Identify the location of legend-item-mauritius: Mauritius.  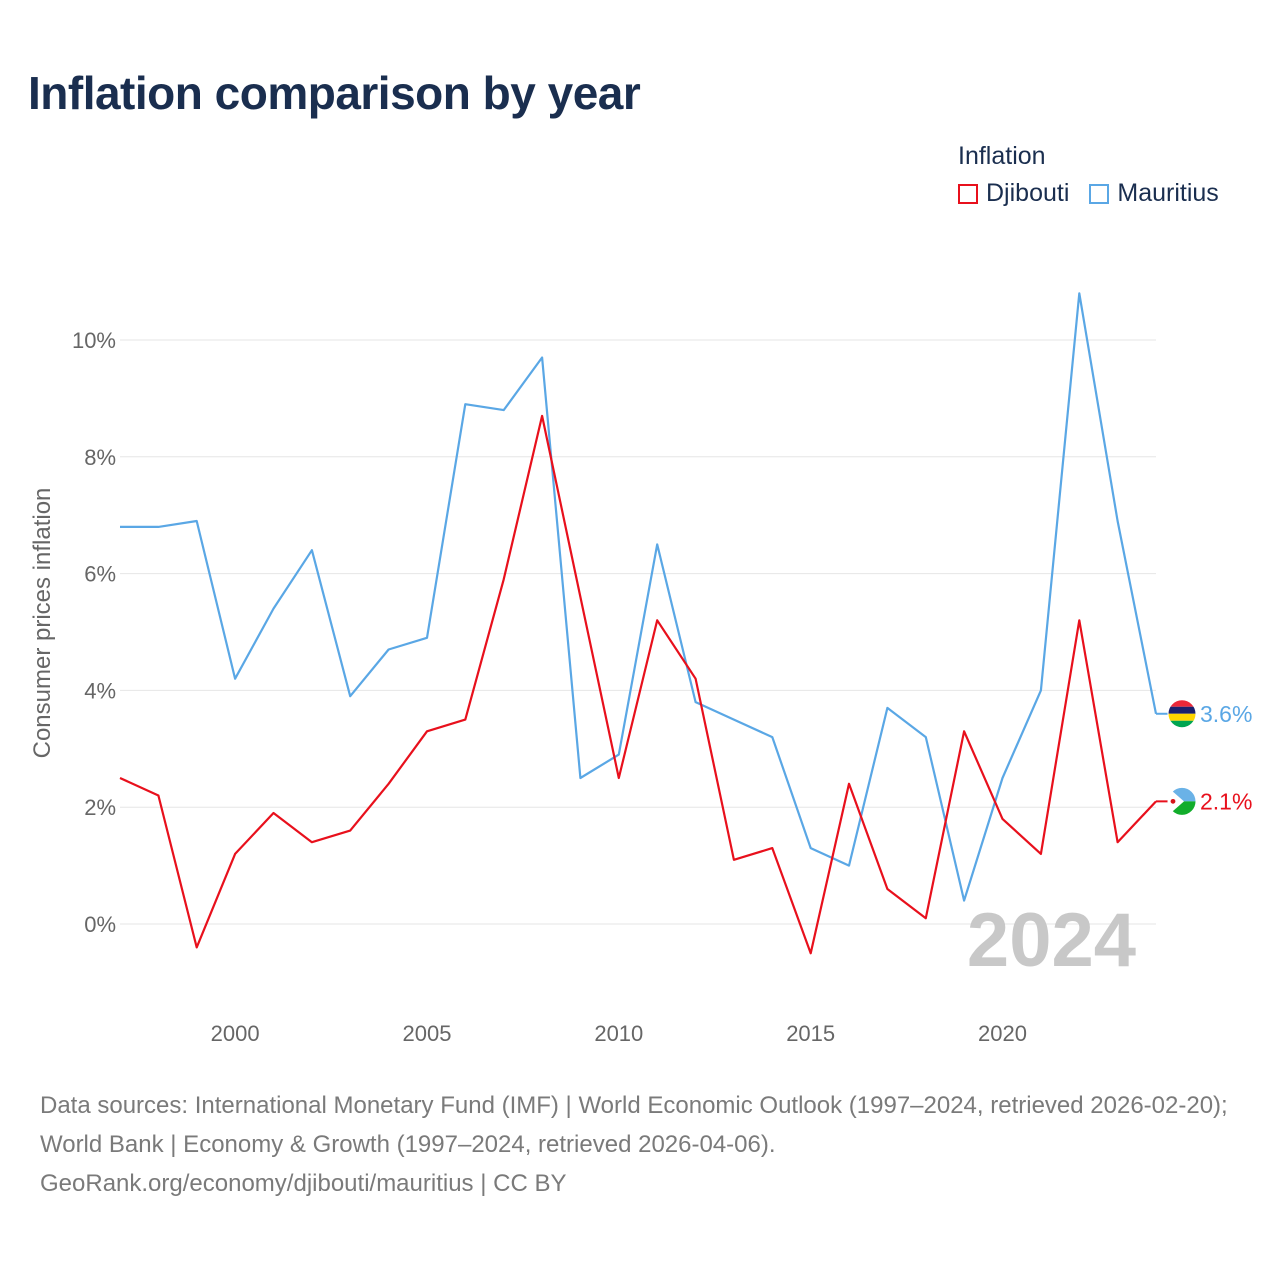
(1154, 193).